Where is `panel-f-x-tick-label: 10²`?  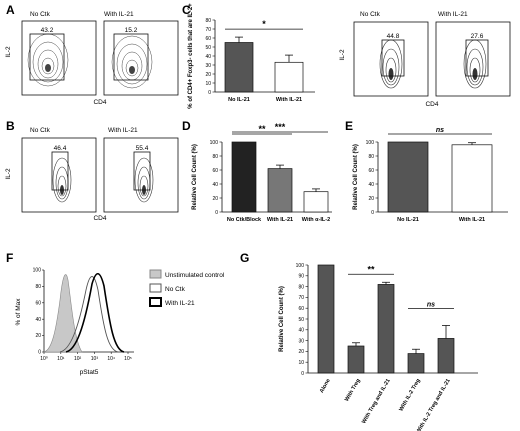 panel-f-x-tick-label: 10² is located at coordinates (78, 359).